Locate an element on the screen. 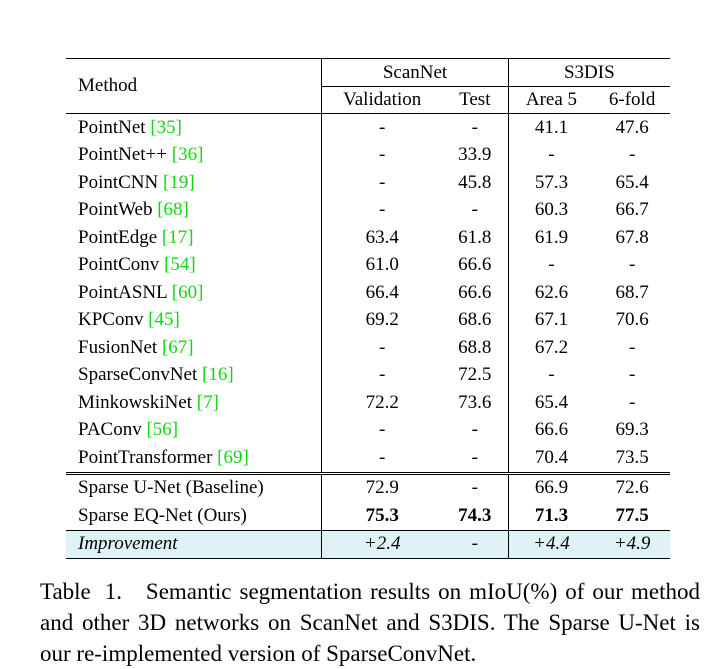 This screenshot has height=669, width=722. row-6fold: 70.6 is located at coordinates (632, 320).